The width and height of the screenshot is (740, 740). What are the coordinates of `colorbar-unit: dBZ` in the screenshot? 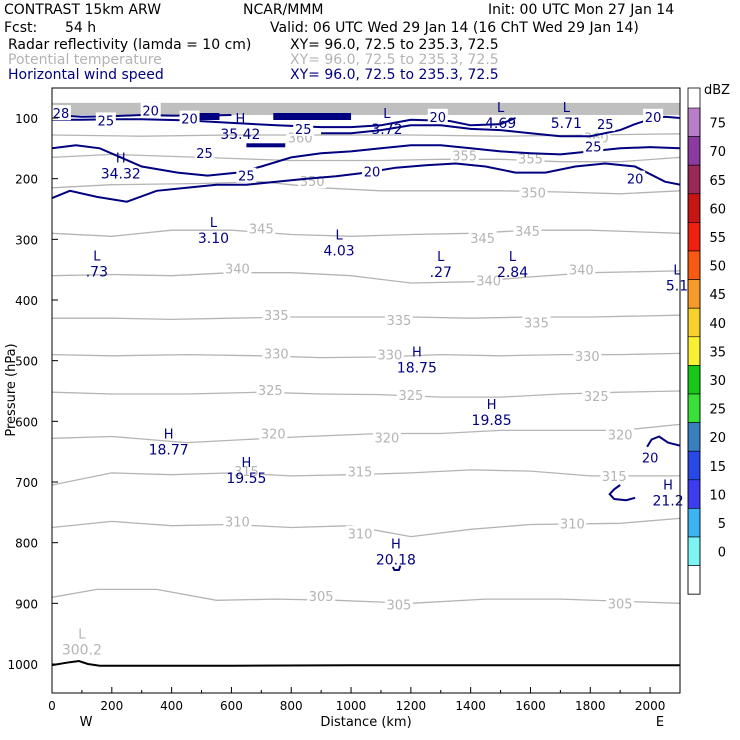 It's located at (717, 90).